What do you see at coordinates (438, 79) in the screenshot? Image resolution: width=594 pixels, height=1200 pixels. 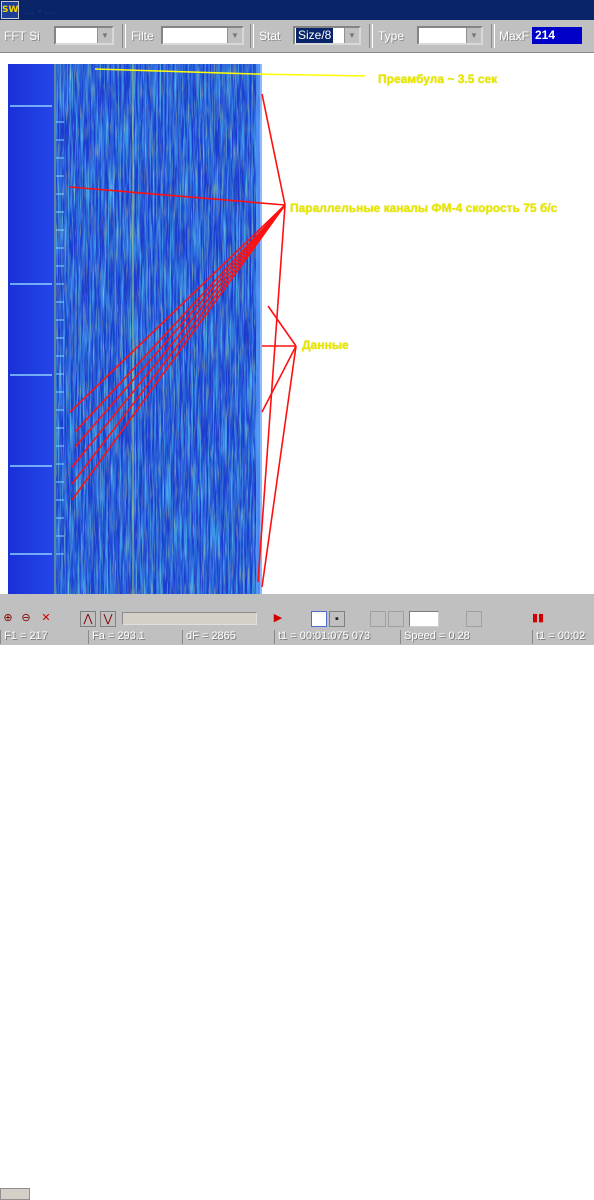 I see `preamble-annotation: Преамбула ~ 3.5 сек` at bounding box center [438, 79].